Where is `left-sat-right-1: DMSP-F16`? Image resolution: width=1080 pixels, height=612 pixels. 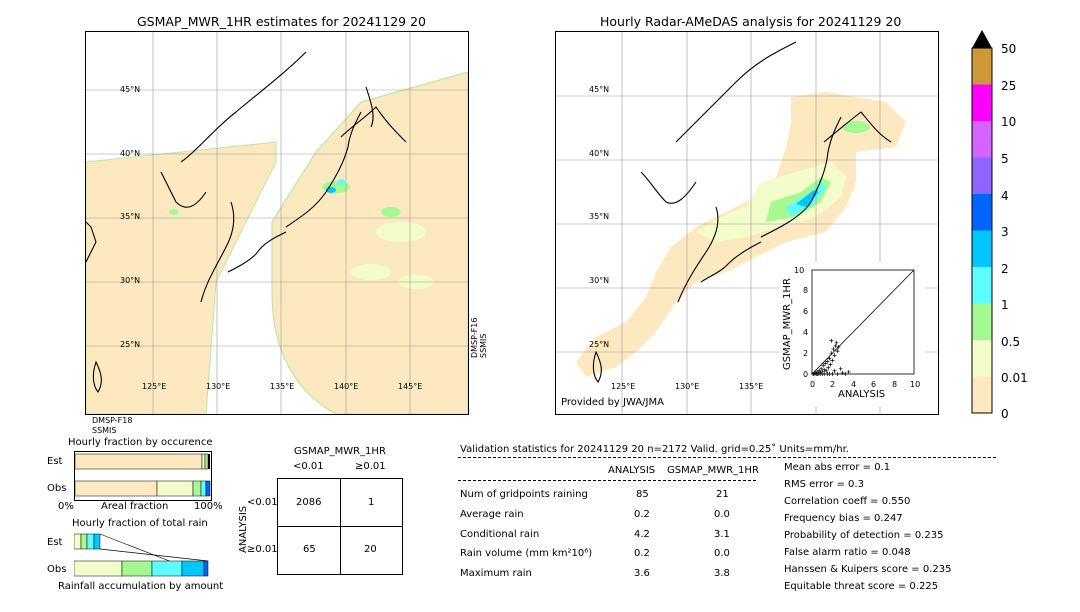
left-sat-right-1: DMSP-F16 is located at coordinates (474, 337).